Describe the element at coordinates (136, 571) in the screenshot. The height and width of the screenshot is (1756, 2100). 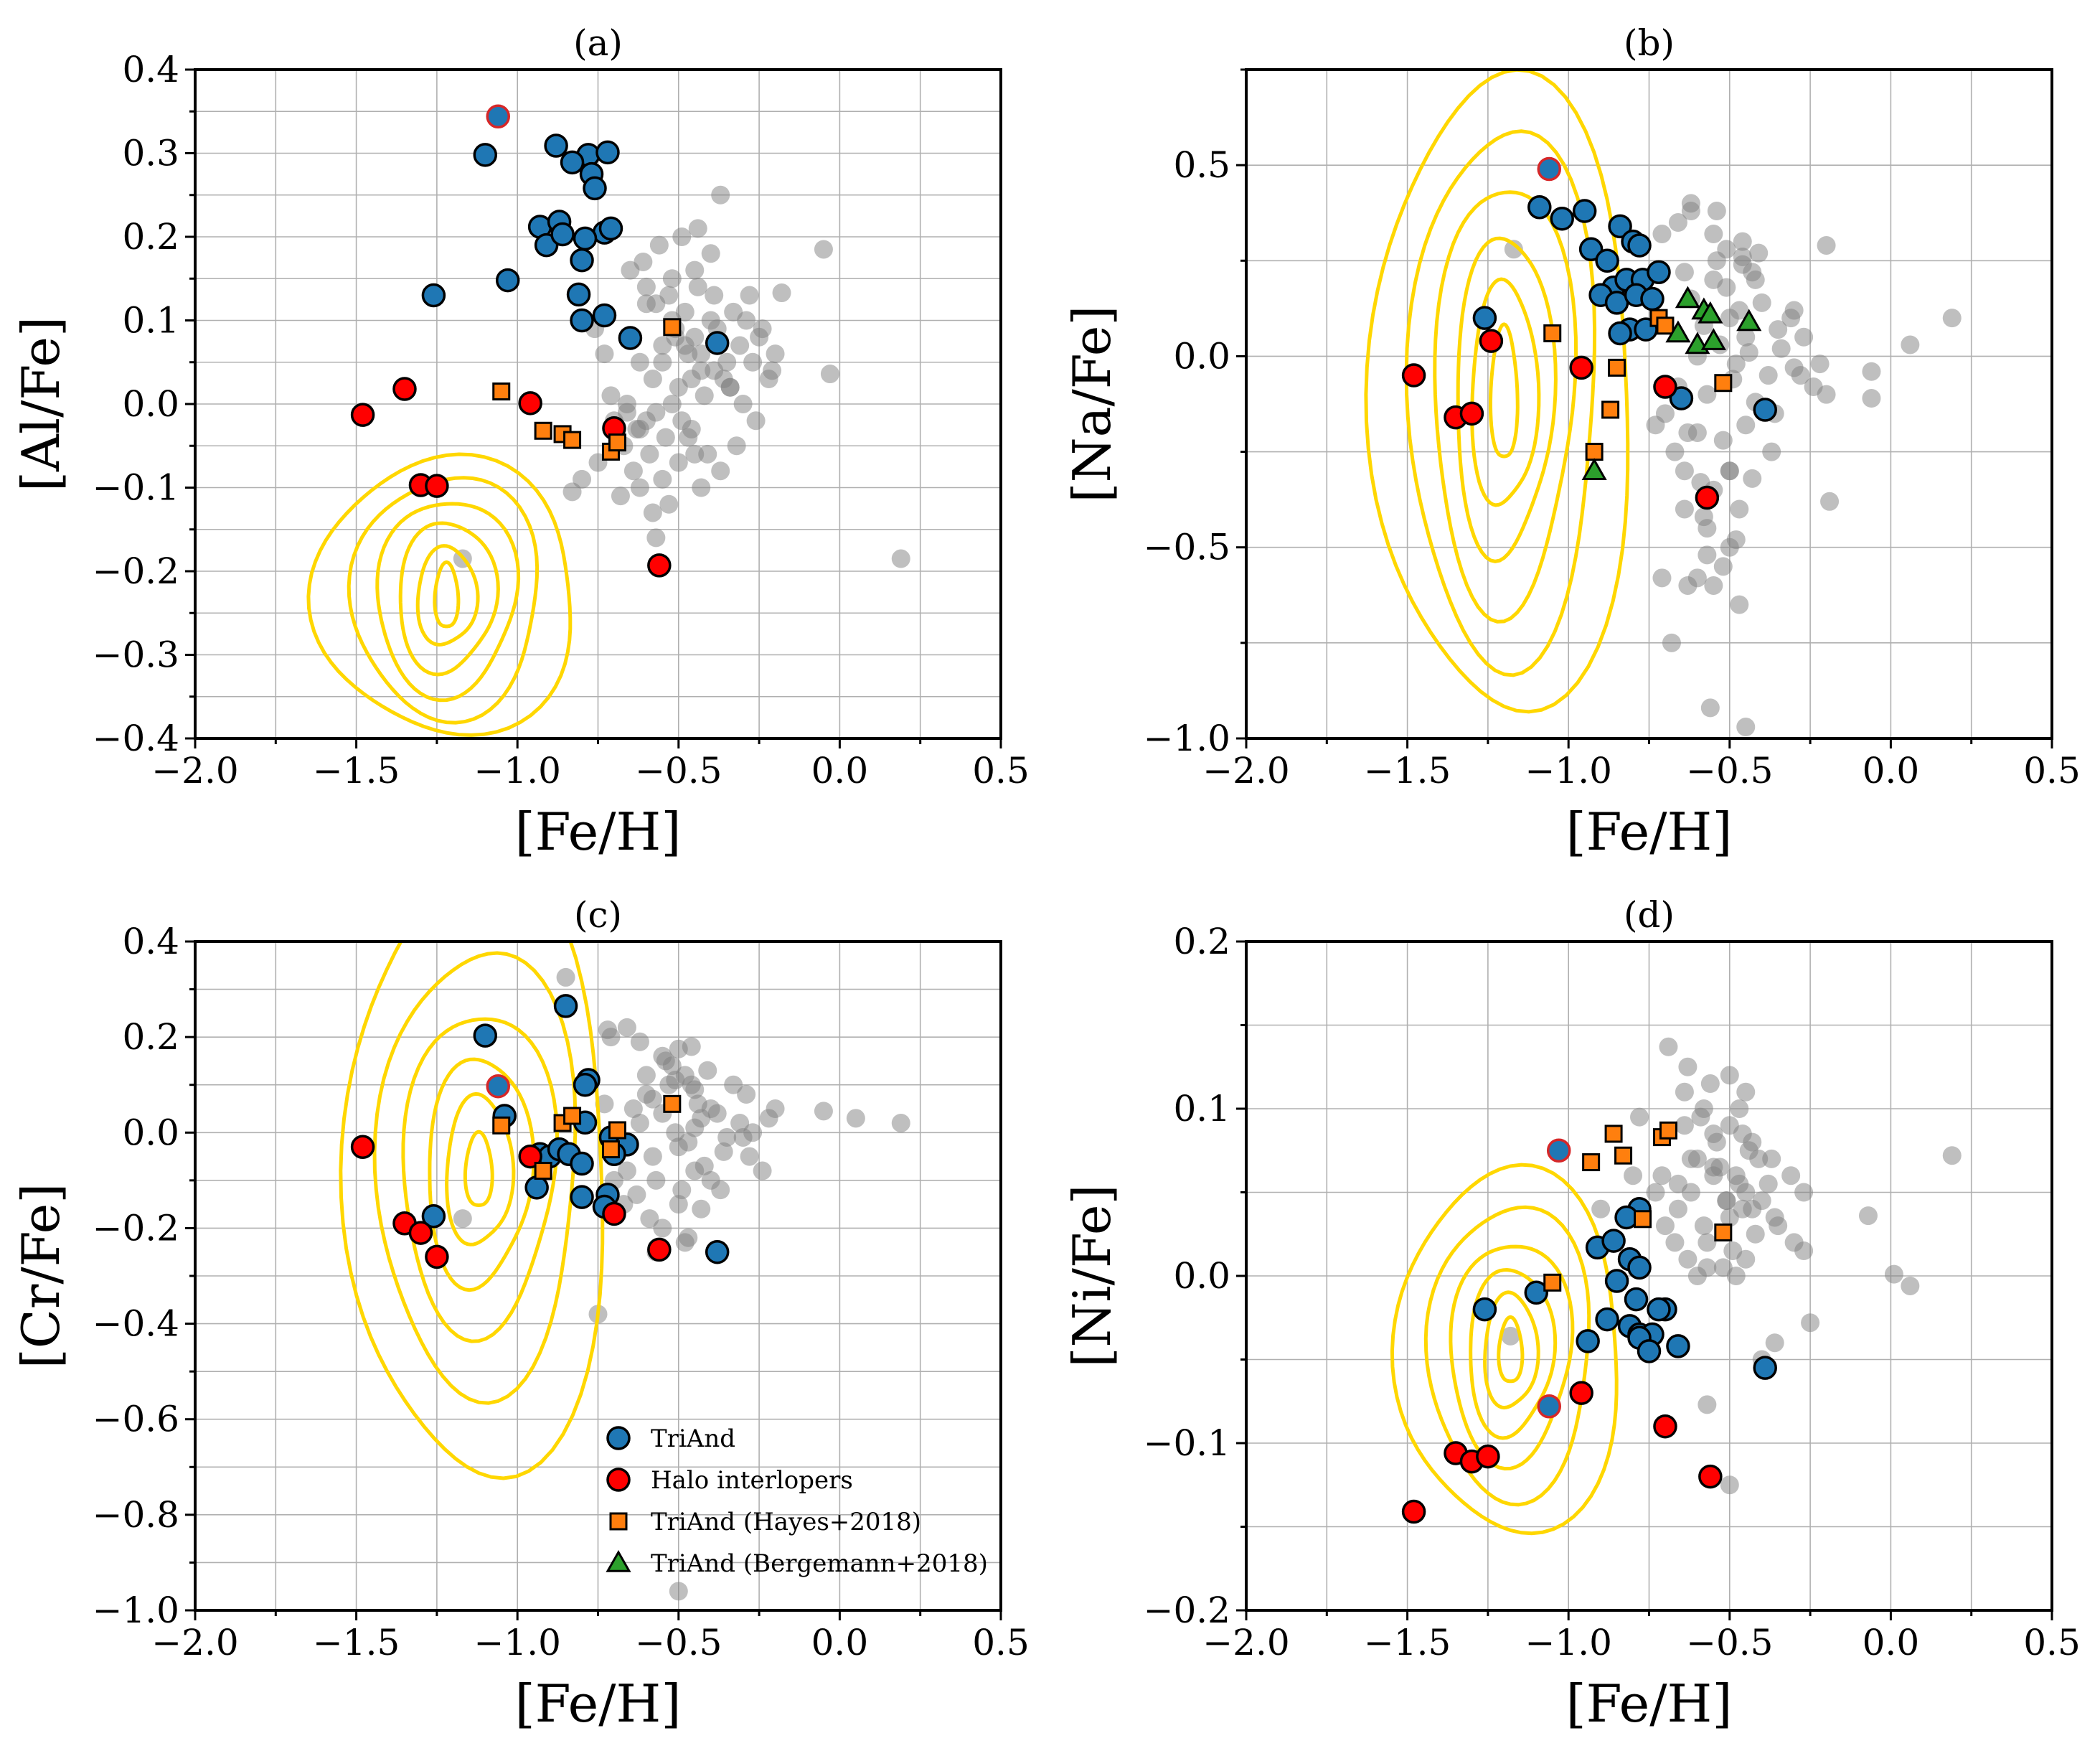
I see `y-tick-label: −0.2` at that location.